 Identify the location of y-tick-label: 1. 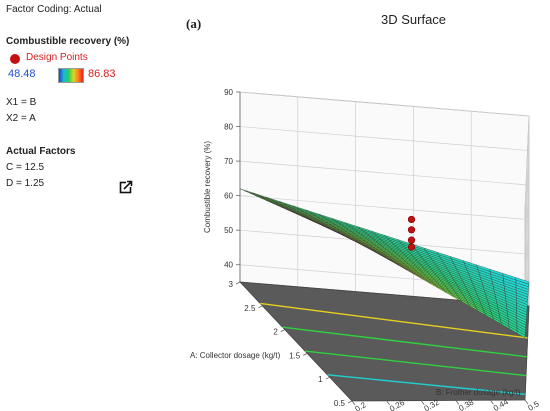
(320, 379).